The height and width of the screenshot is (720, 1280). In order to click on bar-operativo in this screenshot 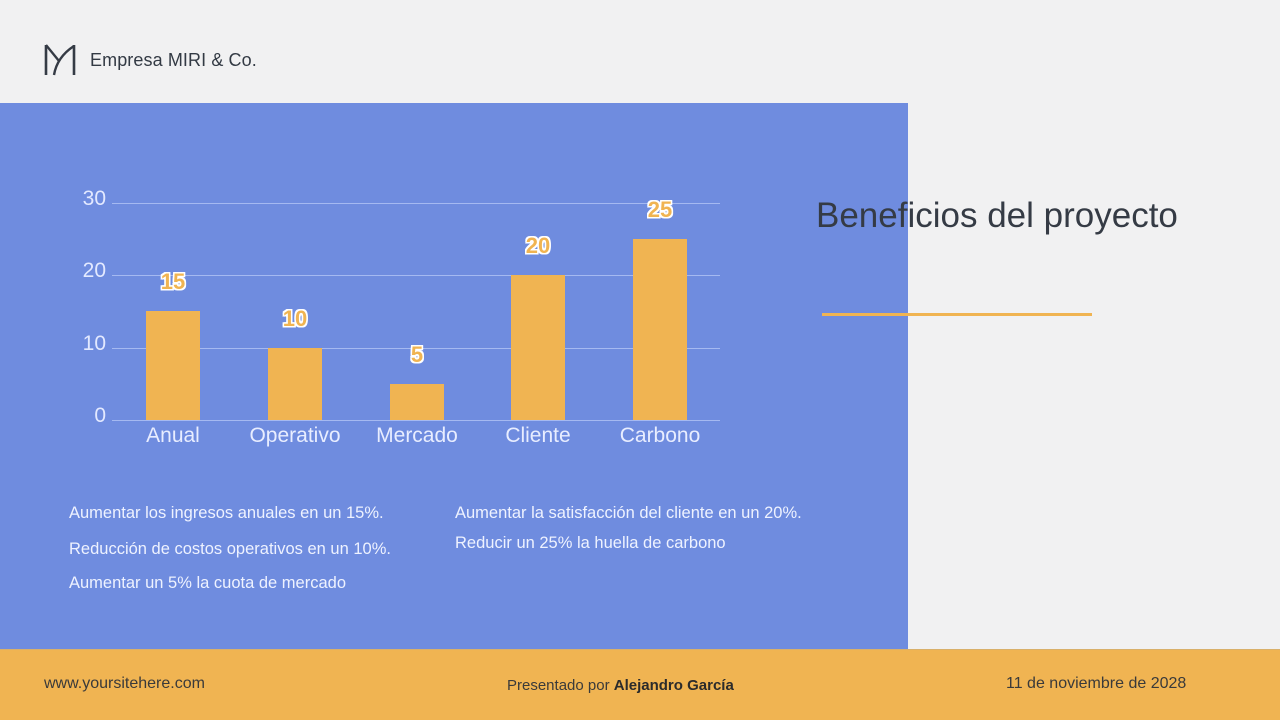, I will do `click(295, 383)`.